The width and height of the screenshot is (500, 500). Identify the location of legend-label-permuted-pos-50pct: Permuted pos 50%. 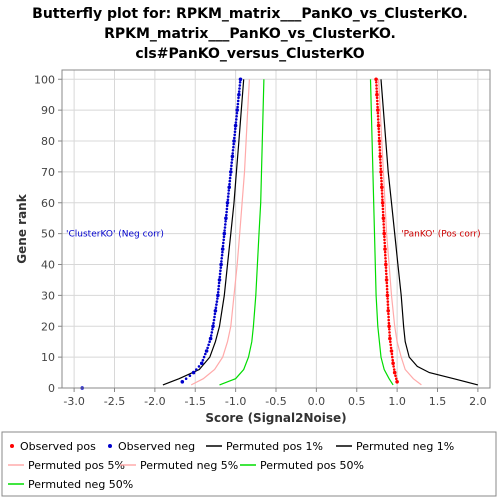
(312, 465).